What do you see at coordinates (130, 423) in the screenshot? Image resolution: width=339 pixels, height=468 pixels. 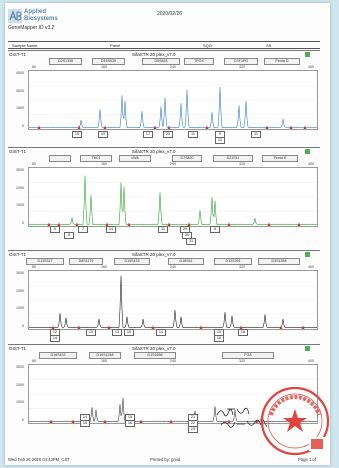 I see `allele-call-box: 16` at bounding box center [130, 423].